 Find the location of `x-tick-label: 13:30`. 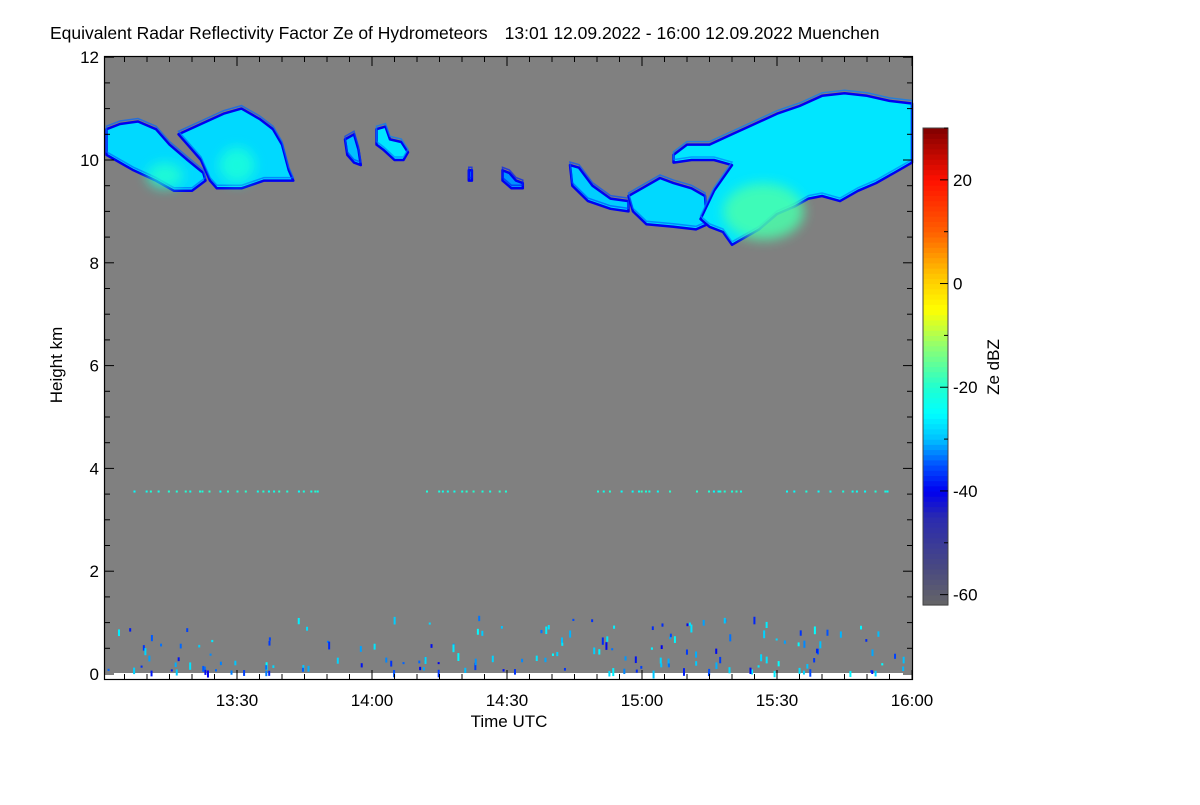

x-tick-label: 13:30 is located at coordinates (237, 700).